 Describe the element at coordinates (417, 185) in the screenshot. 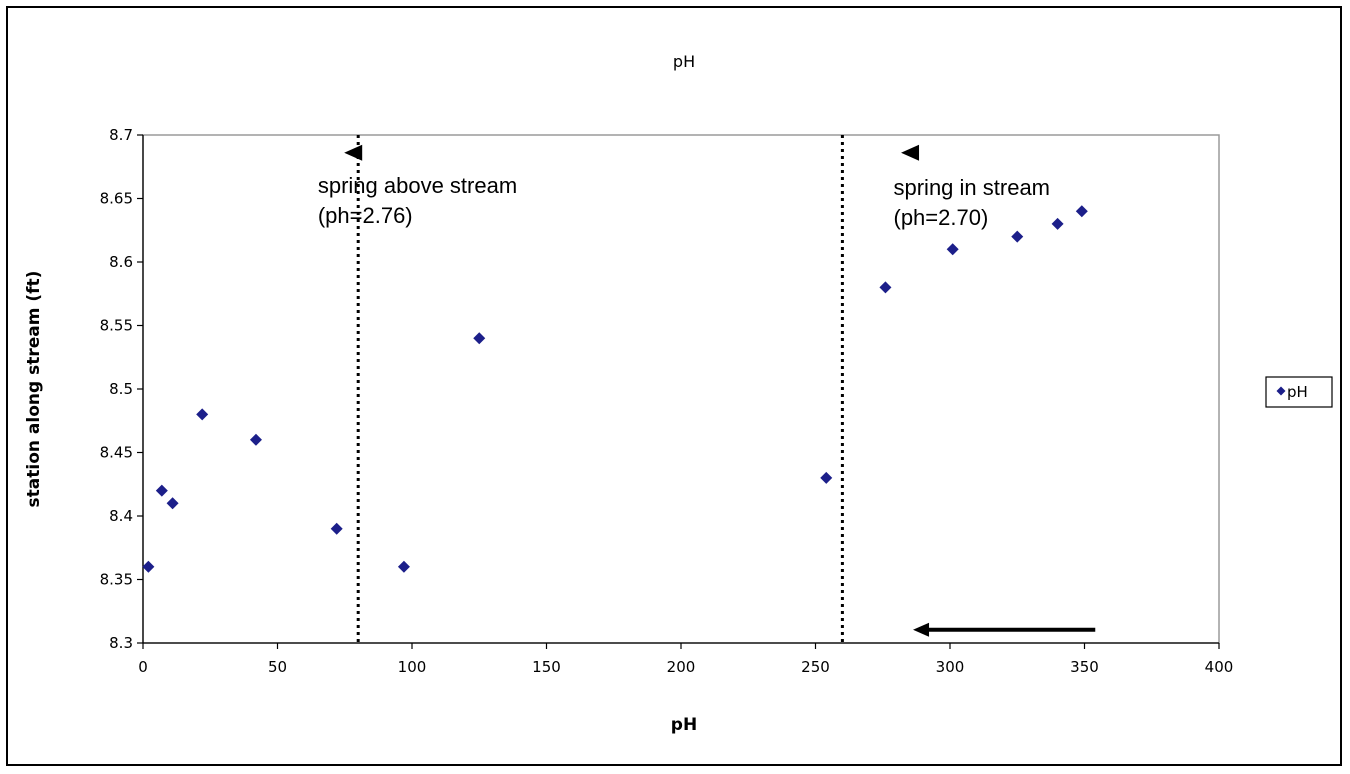

I see `annotation-title: spring above stream` at that location.